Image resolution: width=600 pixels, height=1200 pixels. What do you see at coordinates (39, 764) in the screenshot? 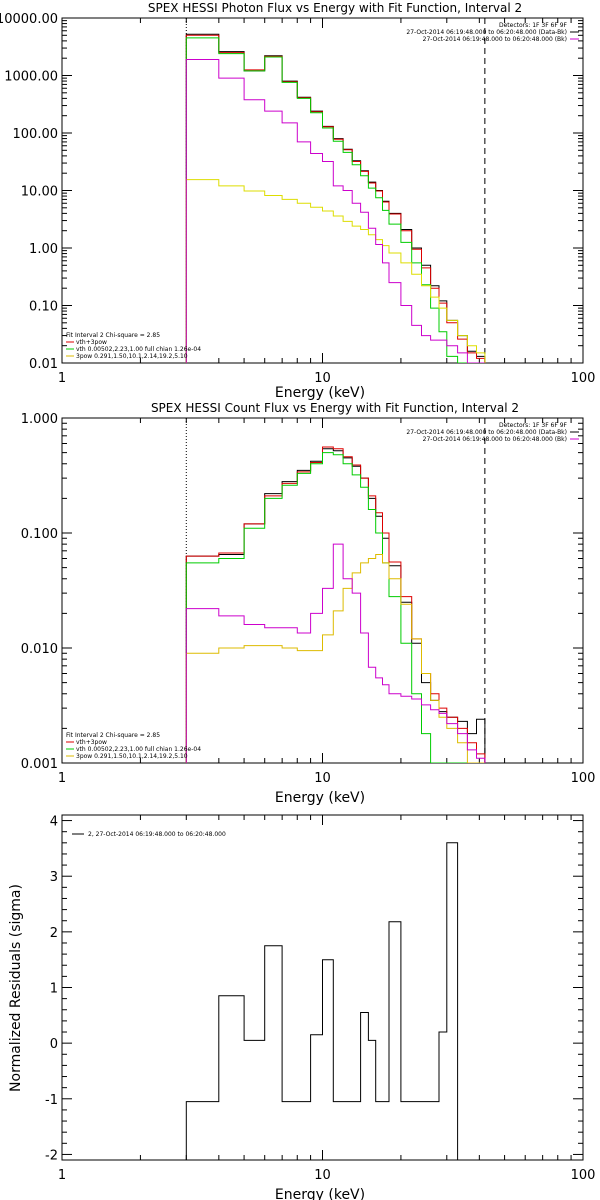
I see `y-tick-label: 0.001` at bounding box center [39, 764].